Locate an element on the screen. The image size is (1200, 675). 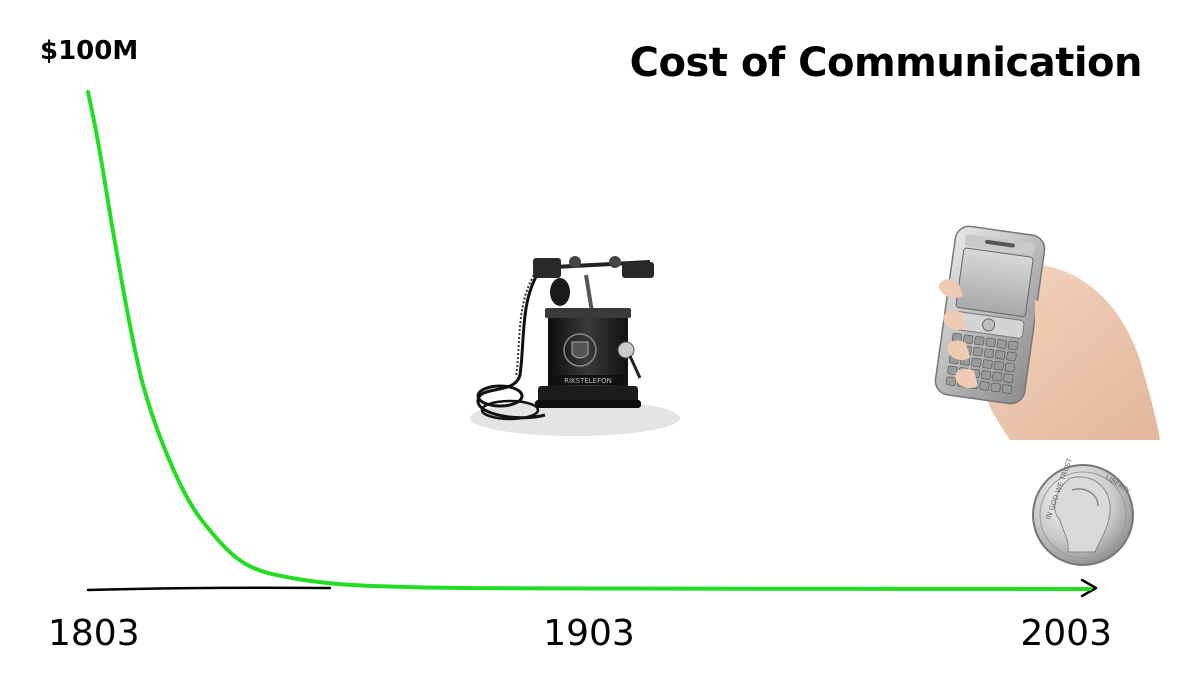
svg-text: RIKSTELEFON is located at coordinates (588, 381).